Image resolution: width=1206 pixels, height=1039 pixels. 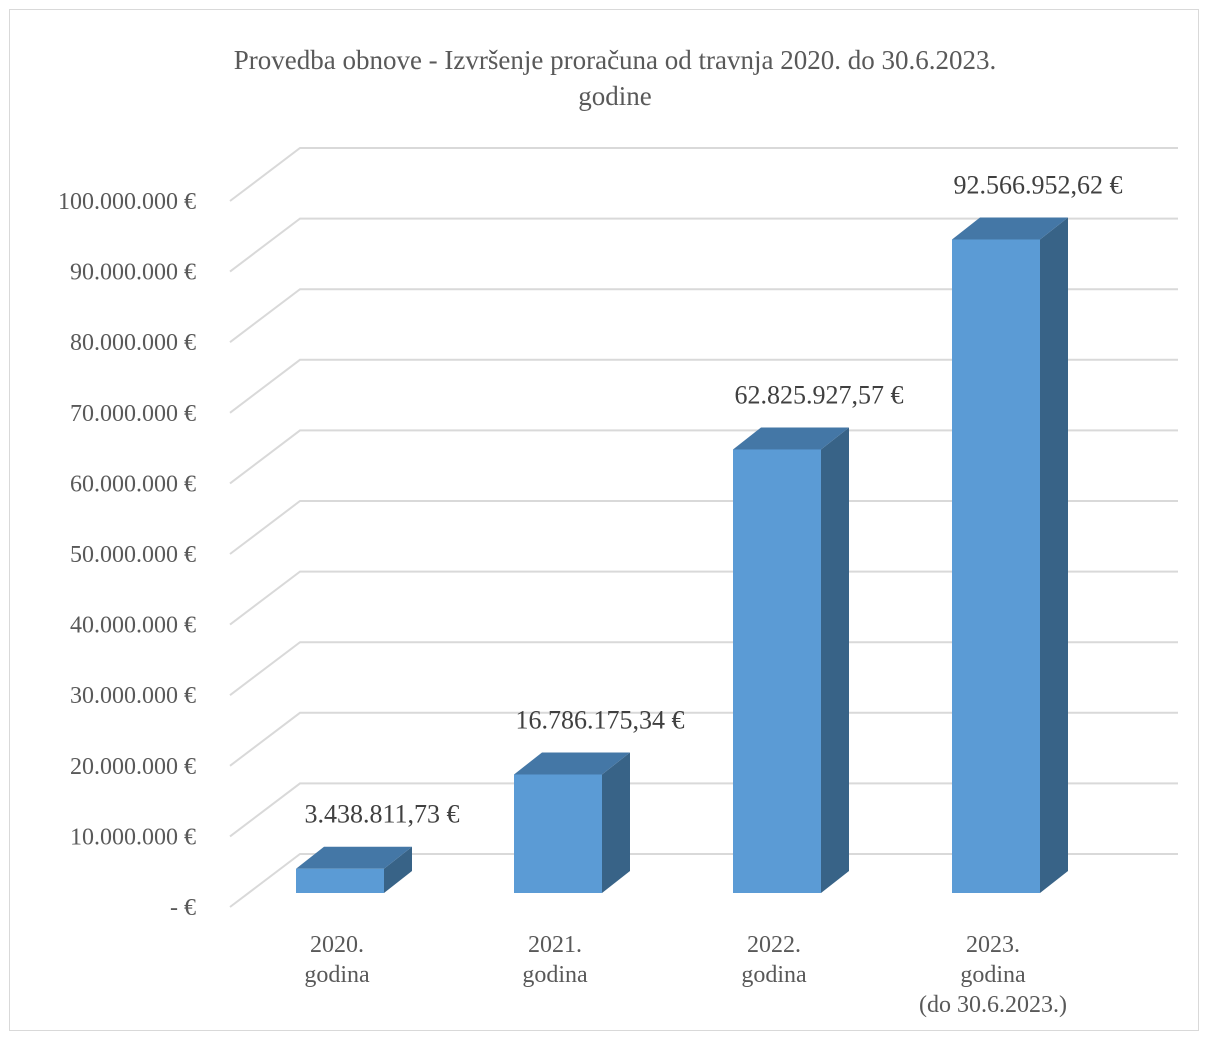 I want to click on data-label: 16.786.175,34 €, so click(x=600, y=719).